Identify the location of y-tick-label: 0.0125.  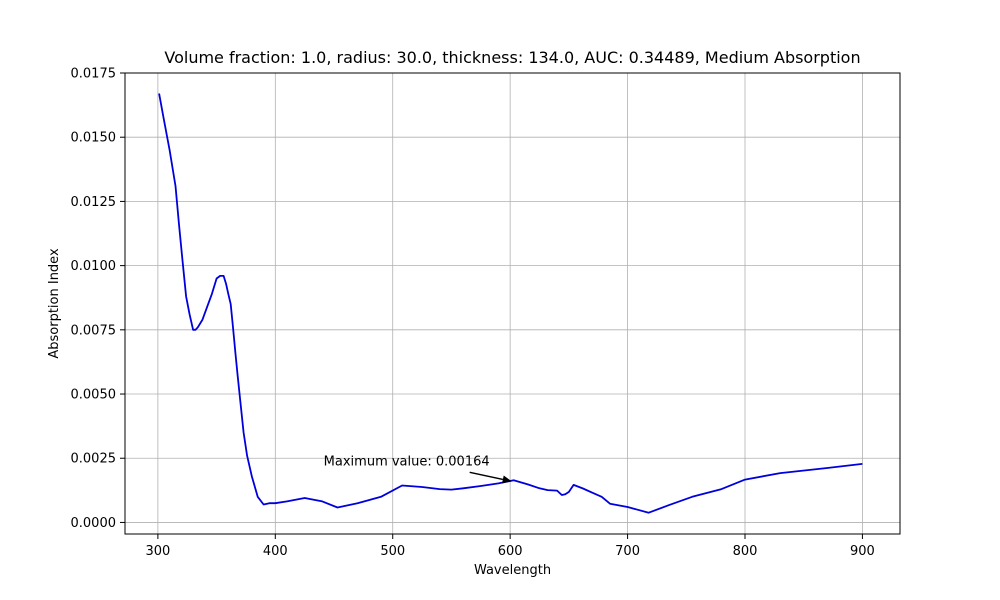
(94, 202).